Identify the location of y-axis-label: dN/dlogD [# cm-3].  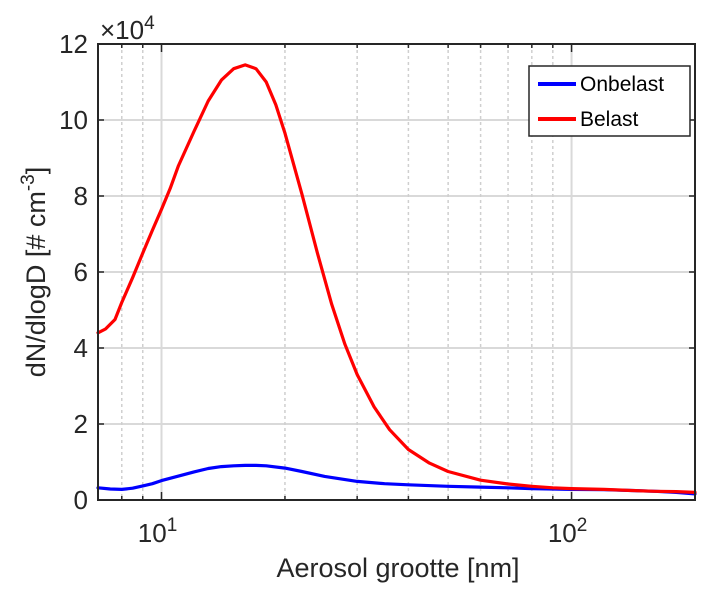
(34, 272).